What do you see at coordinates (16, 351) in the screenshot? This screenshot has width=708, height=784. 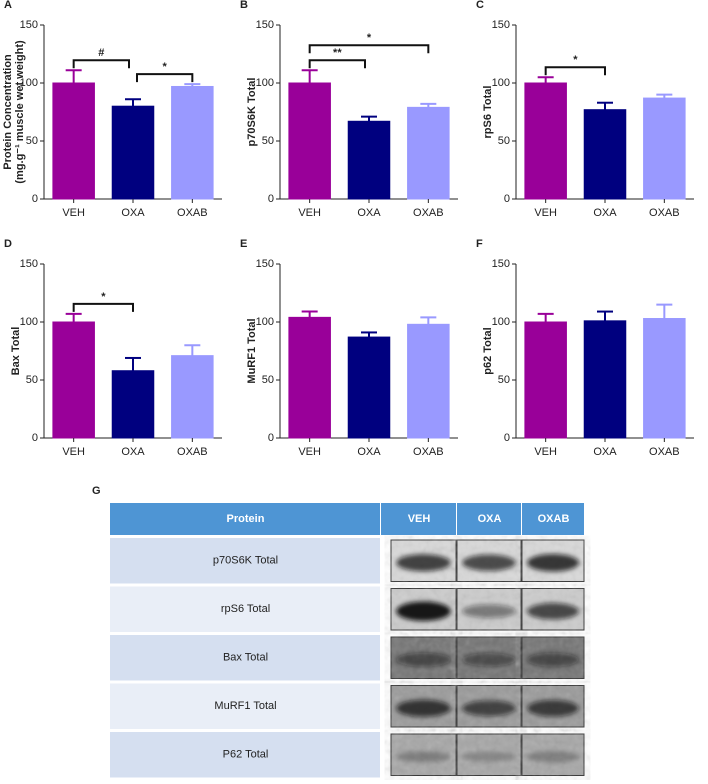 I see `y-axis-label: Bax Total` at bounding box center [16, 351].